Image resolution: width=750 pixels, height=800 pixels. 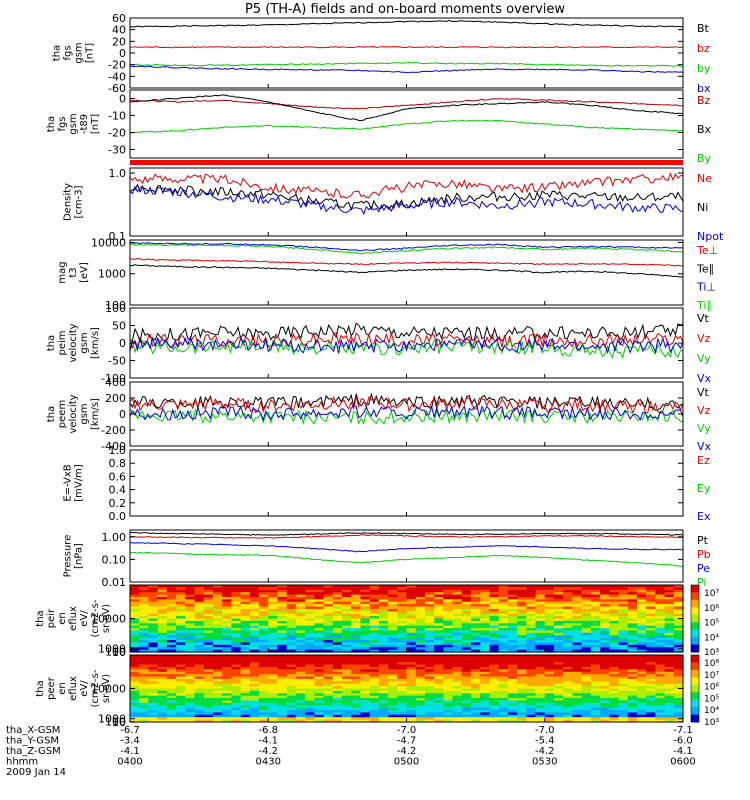 What do you see at coordinates (711, 688) in the screenshot?
I see `colorbar-tick-label: 10⁶` at bounding box center [711, 688].